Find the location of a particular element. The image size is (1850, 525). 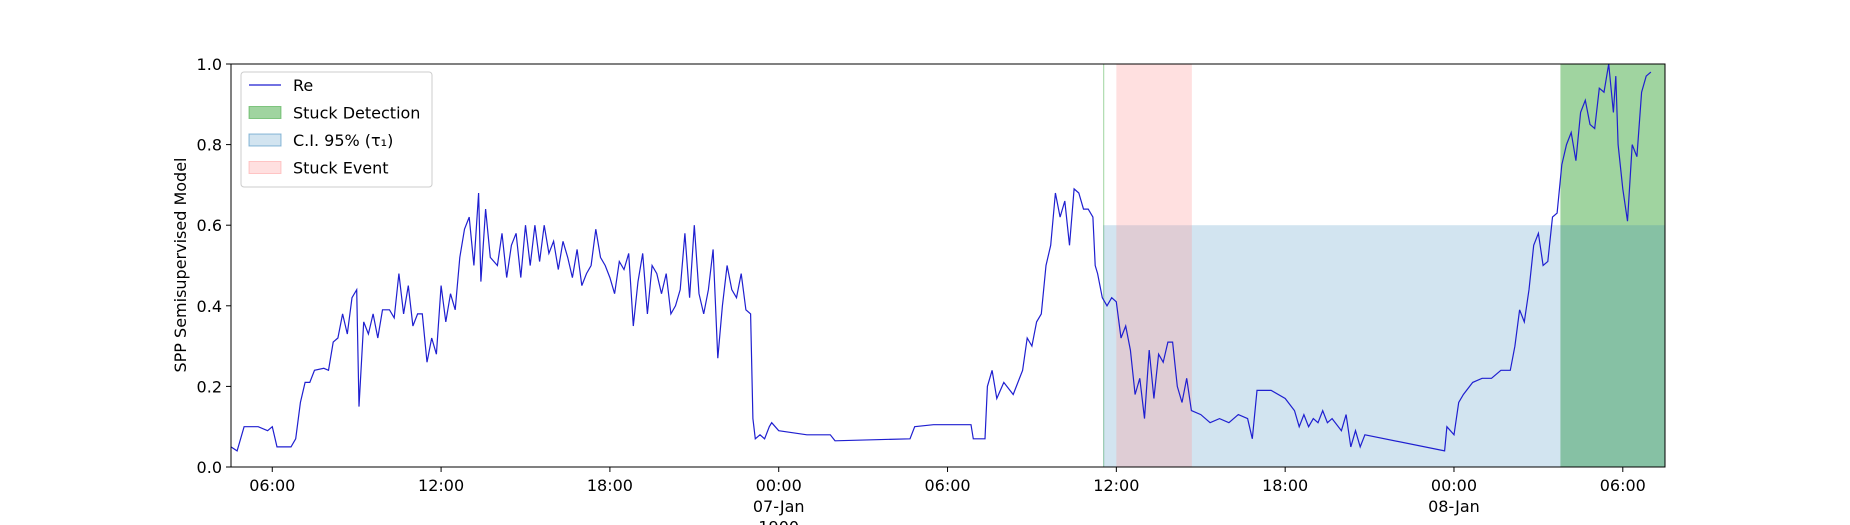

legend-label: Stuck Detection is located at coordinates (356, 113).